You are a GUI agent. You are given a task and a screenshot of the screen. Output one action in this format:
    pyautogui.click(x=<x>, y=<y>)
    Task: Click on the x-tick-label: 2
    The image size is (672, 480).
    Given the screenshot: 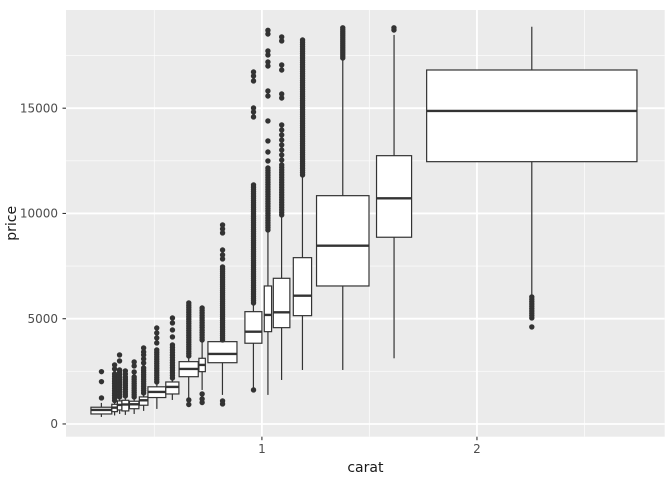 What is the action you would take?
    pyautogui.click(x=477, y=449)
    